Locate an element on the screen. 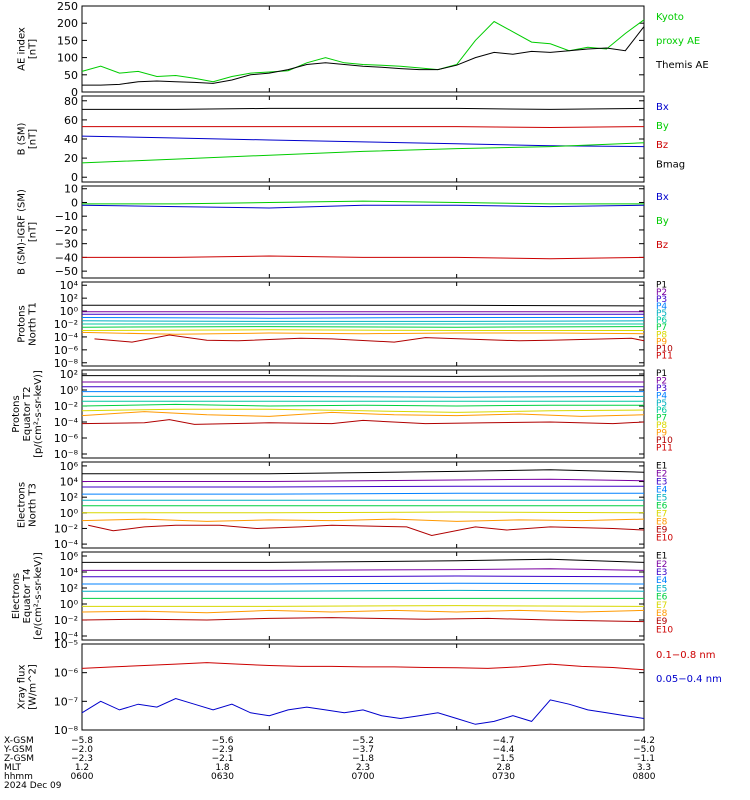 Image resolution: width=750 pixels, height=800 pixels. legend-entry: Bx is located at coordinates (662, 107).